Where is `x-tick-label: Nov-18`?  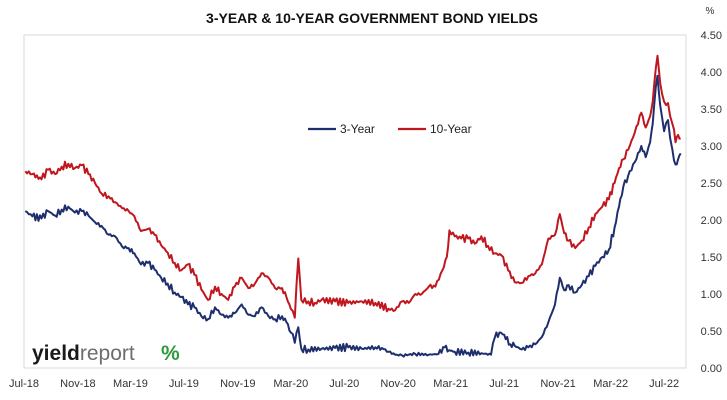 x-tick-label: Nov-18 is located at coordinates (77, 384).